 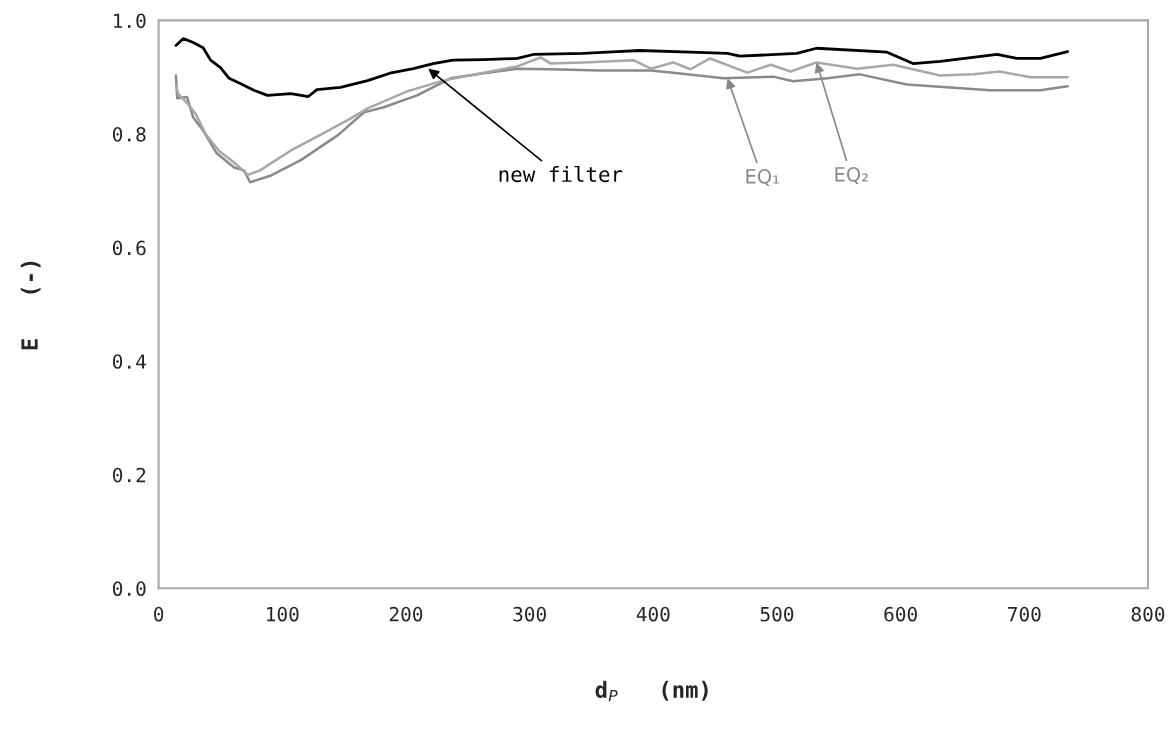 What do you see at coordinates (283, 614) in the screenshot?
I see `x-tick-label: 100` at bounding box center [283, 614].